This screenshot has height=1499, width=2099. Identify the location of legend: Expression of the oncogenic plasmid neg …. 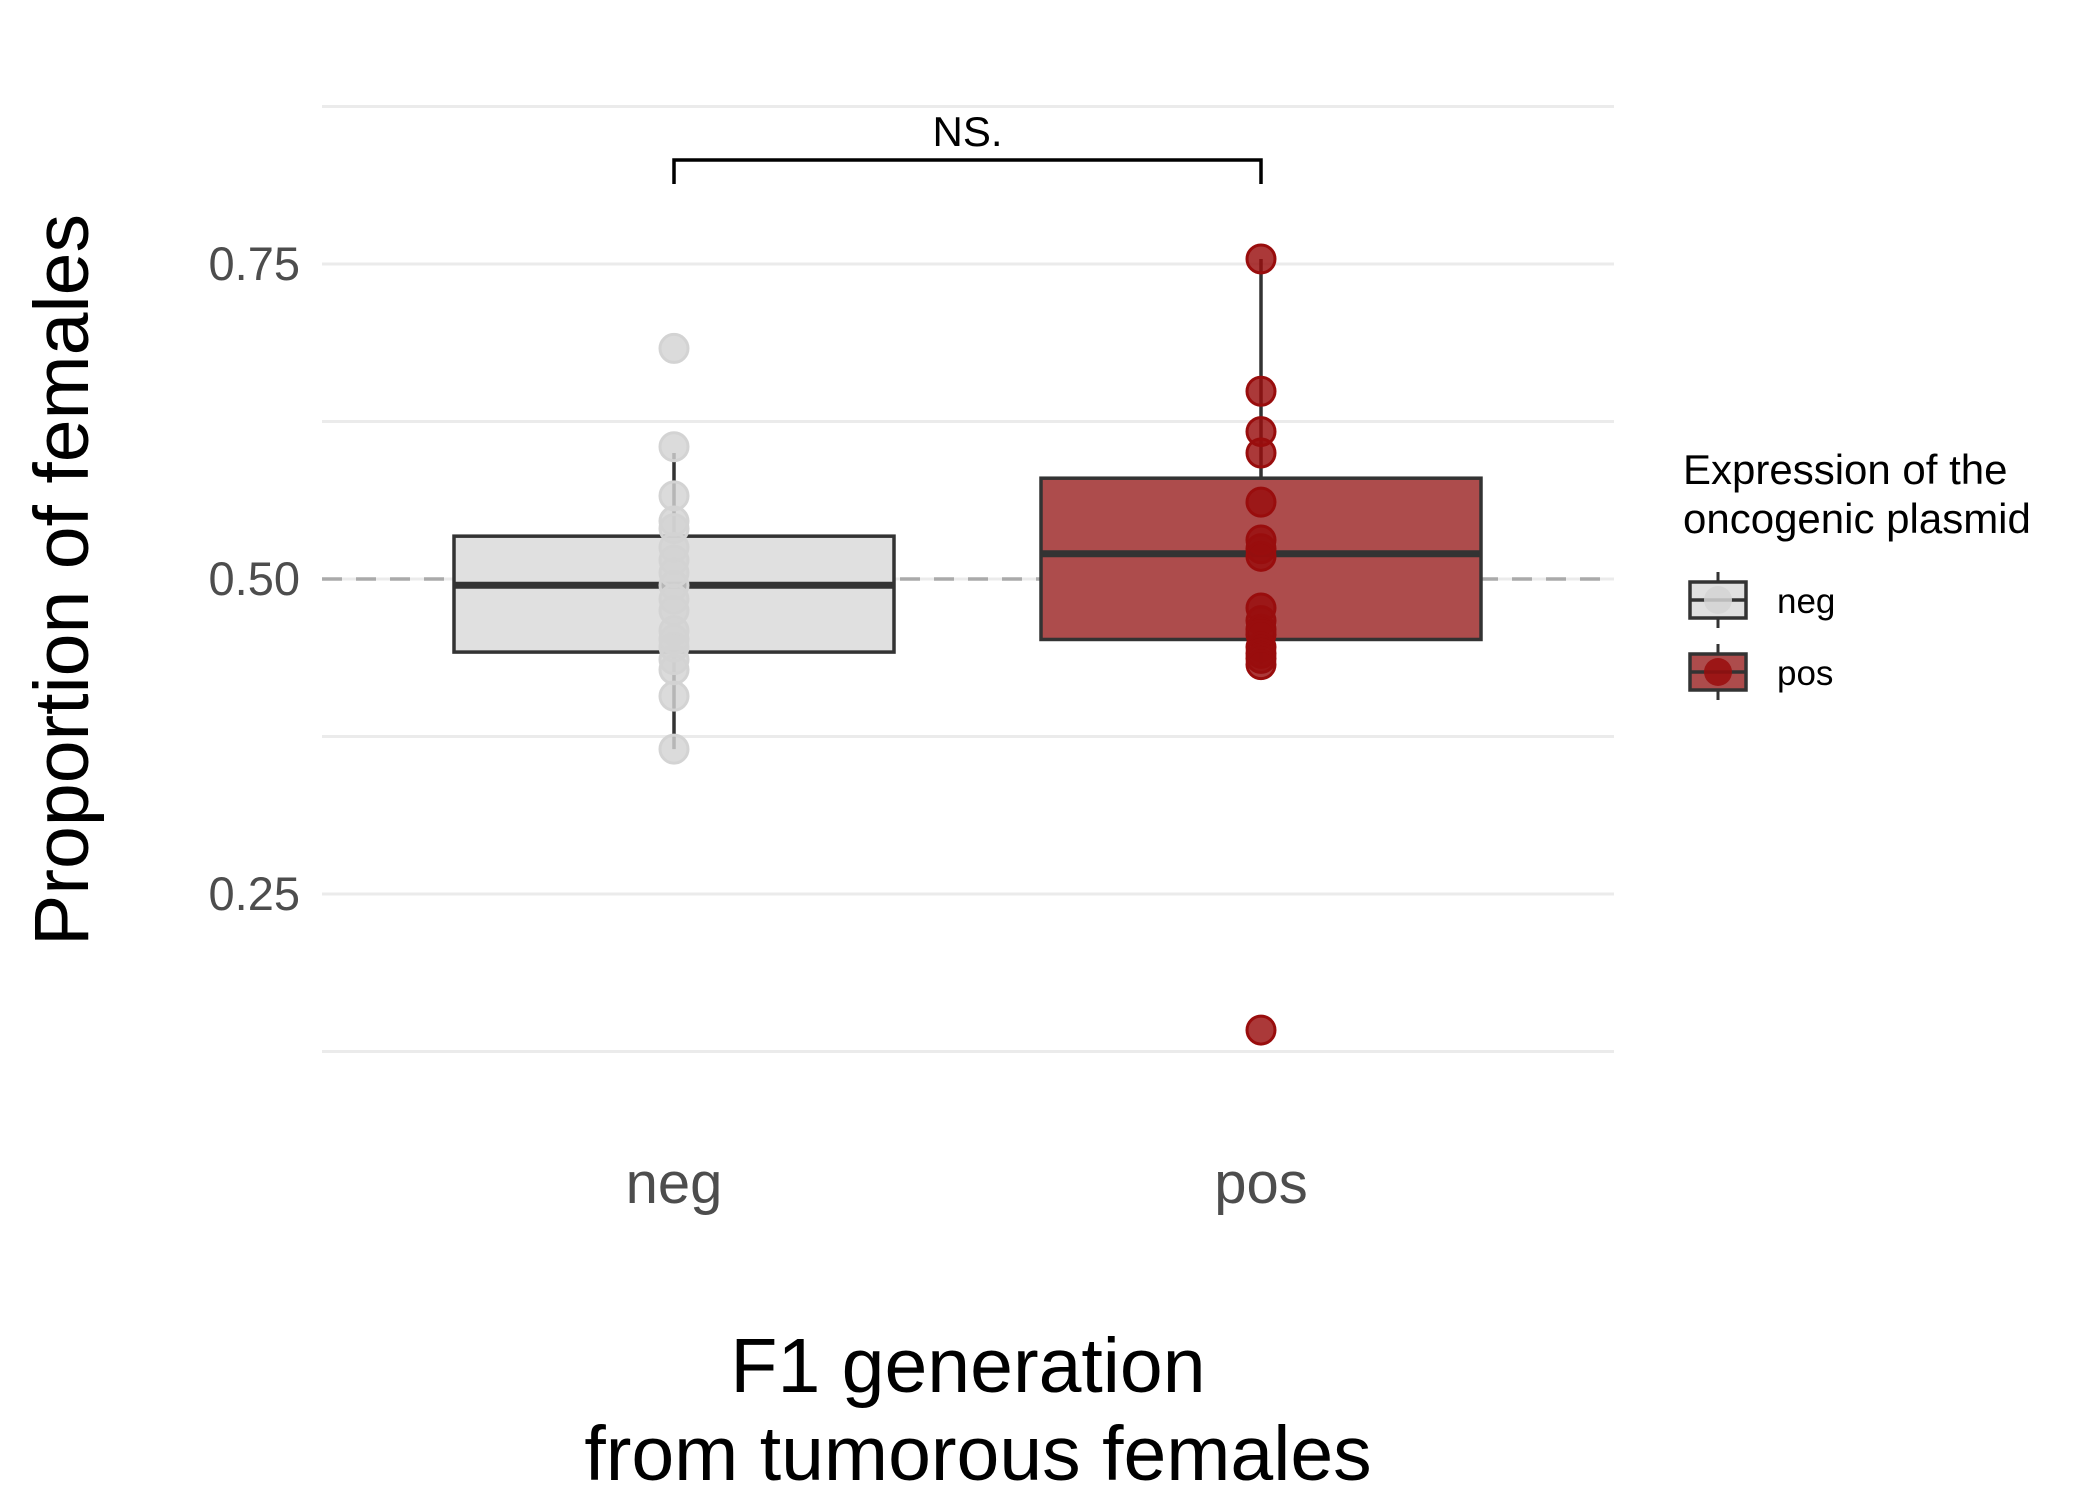
(1857, 573).